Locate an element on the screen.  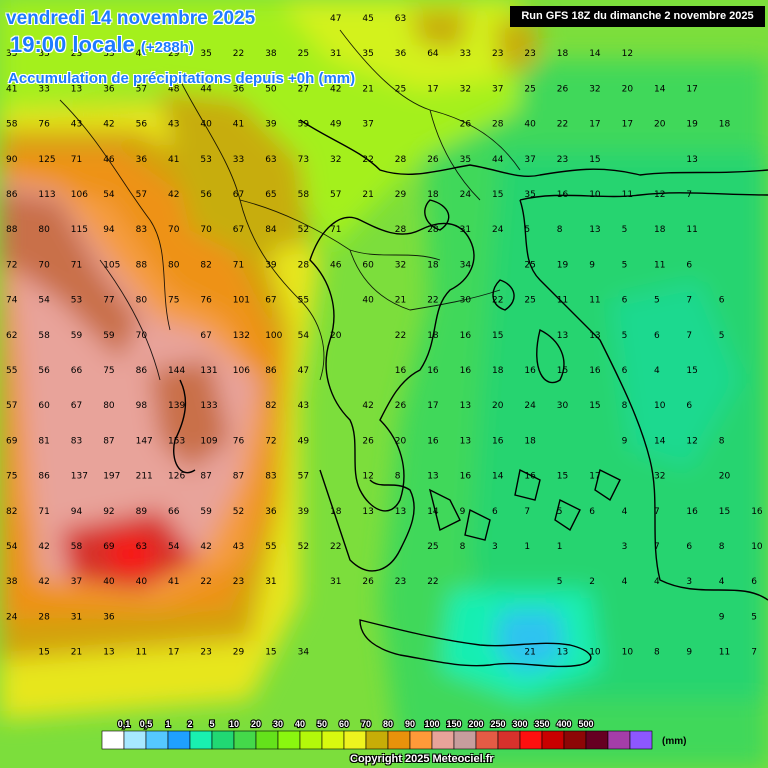
grid-value: 14 is located at coordinates (595, 54).